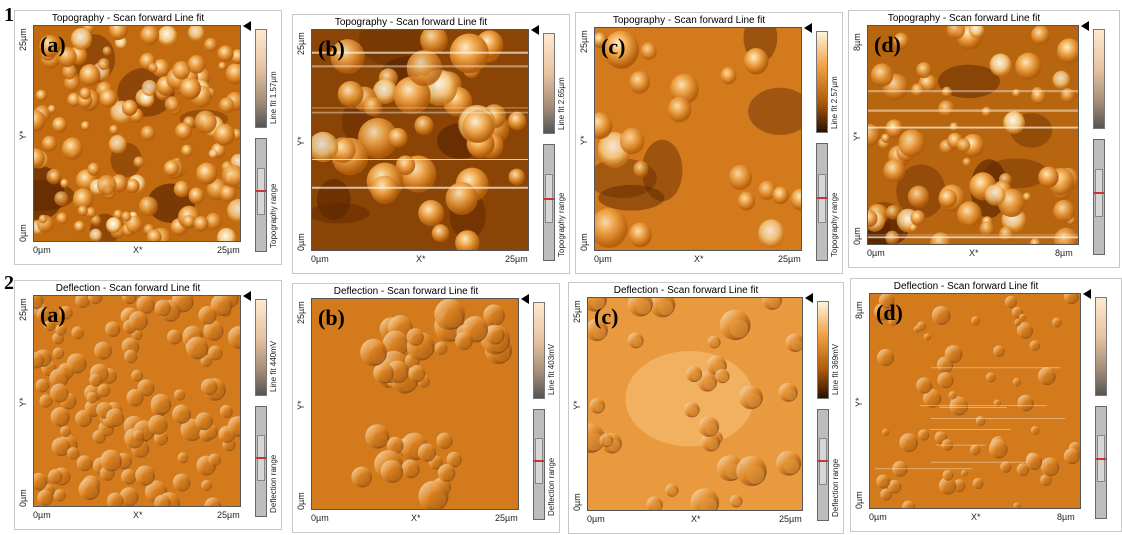 Image resolution: width=1122 pixels, height=535 pixels. Describe the element at coordinates (973, 135) in the screenshot. I see `afm-scan-image: (d)` at that location.